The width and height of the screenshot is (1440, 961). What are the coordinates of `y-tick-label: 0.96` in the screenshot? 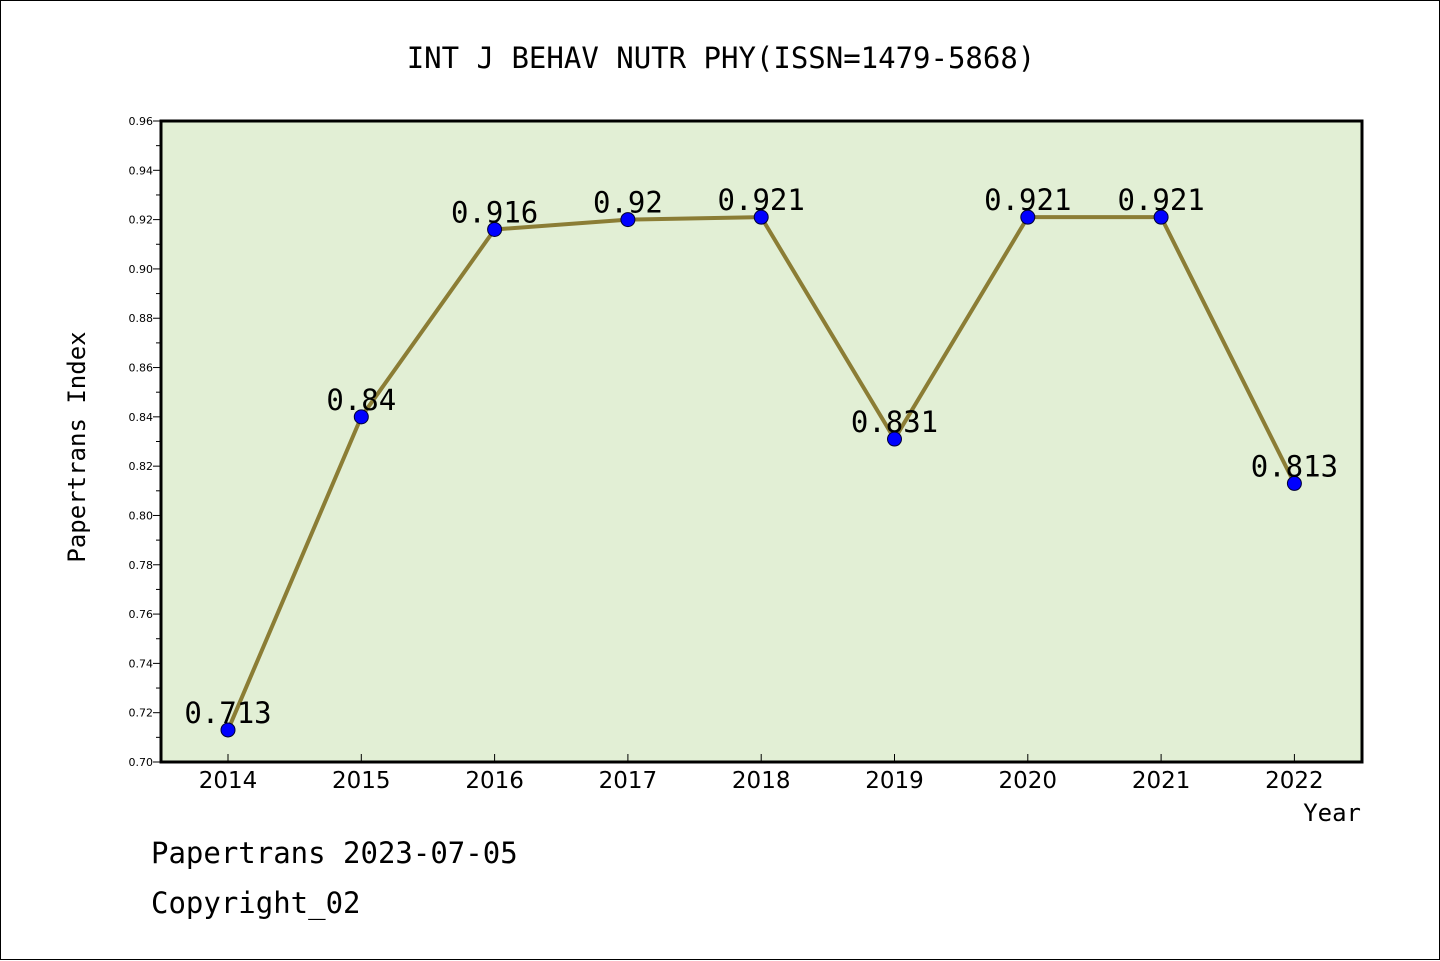 It's located at (141, 121).